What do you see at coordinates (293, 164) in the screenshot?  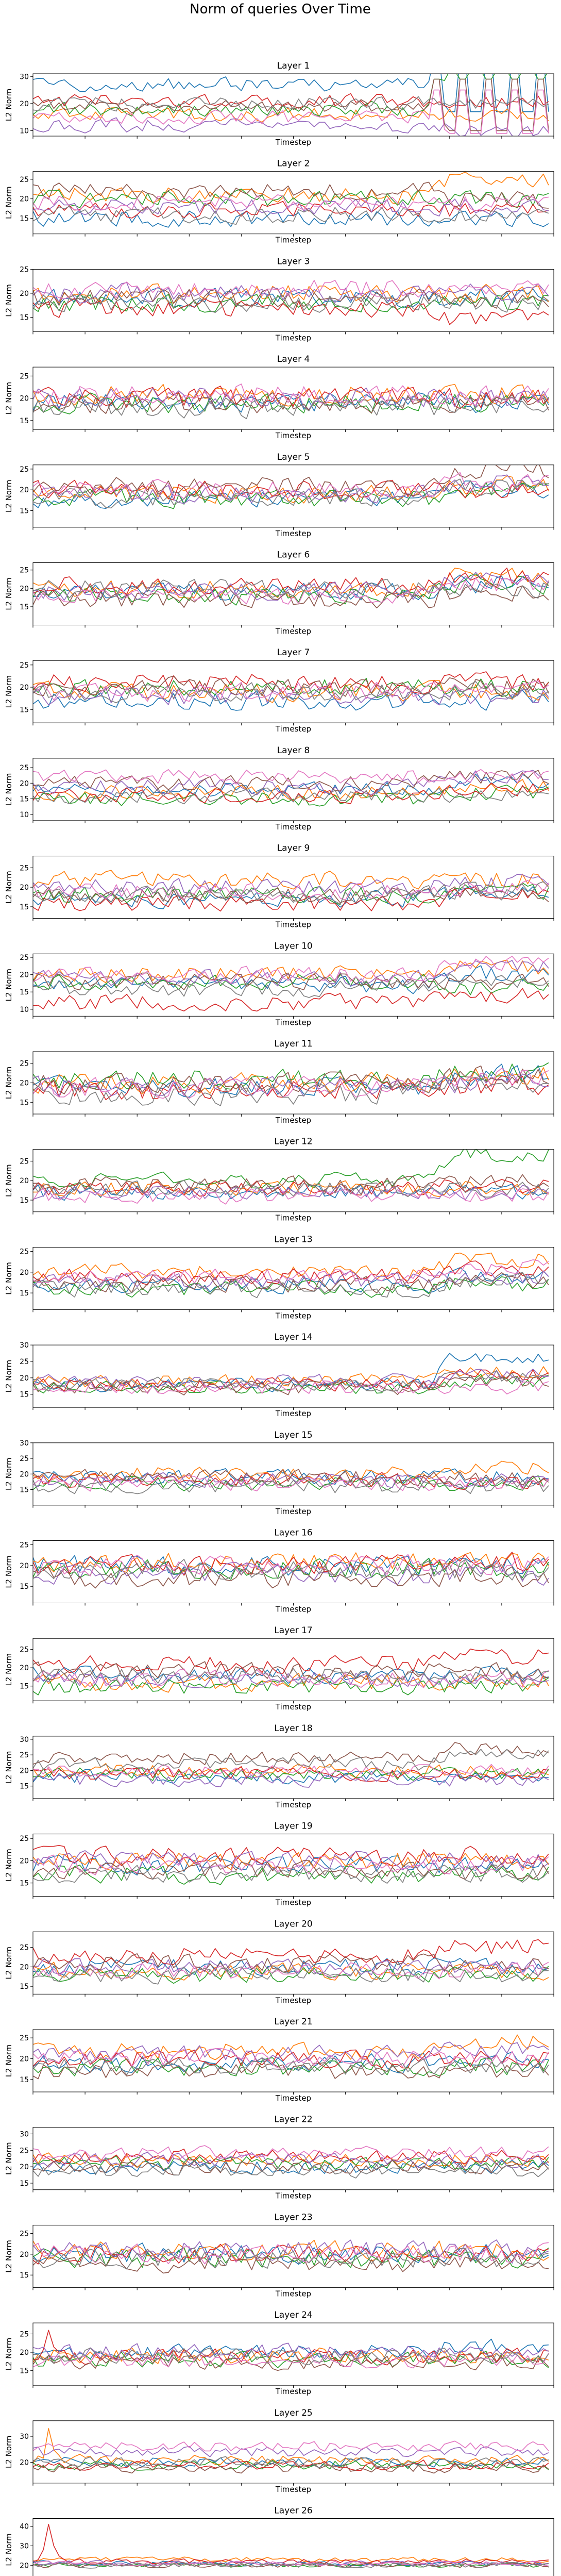 I see `subplot-title: Layer 2` at bounding box center [293, 164].